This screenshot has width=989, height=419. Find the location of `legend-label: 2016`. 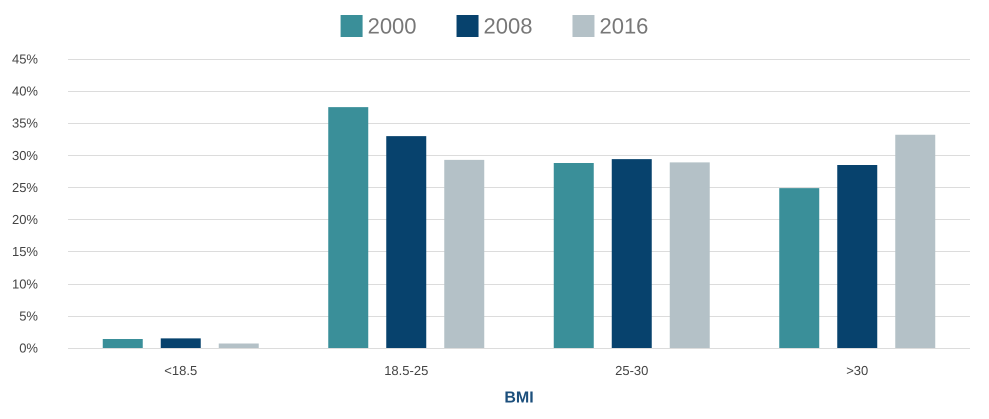

legend-label: 2016 is located at coordinates (623, 26).